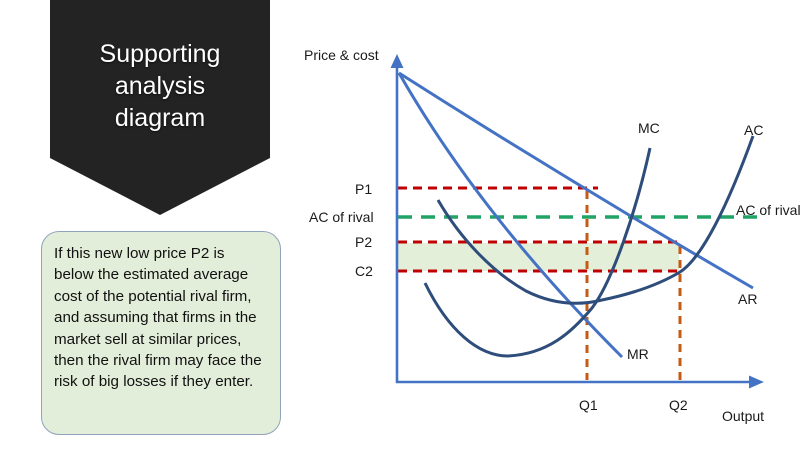 The image size is (800, 451). Describe the element at coordinates (748, 299) in the screenshot. I see `ar-curve-label: AR` at that location.